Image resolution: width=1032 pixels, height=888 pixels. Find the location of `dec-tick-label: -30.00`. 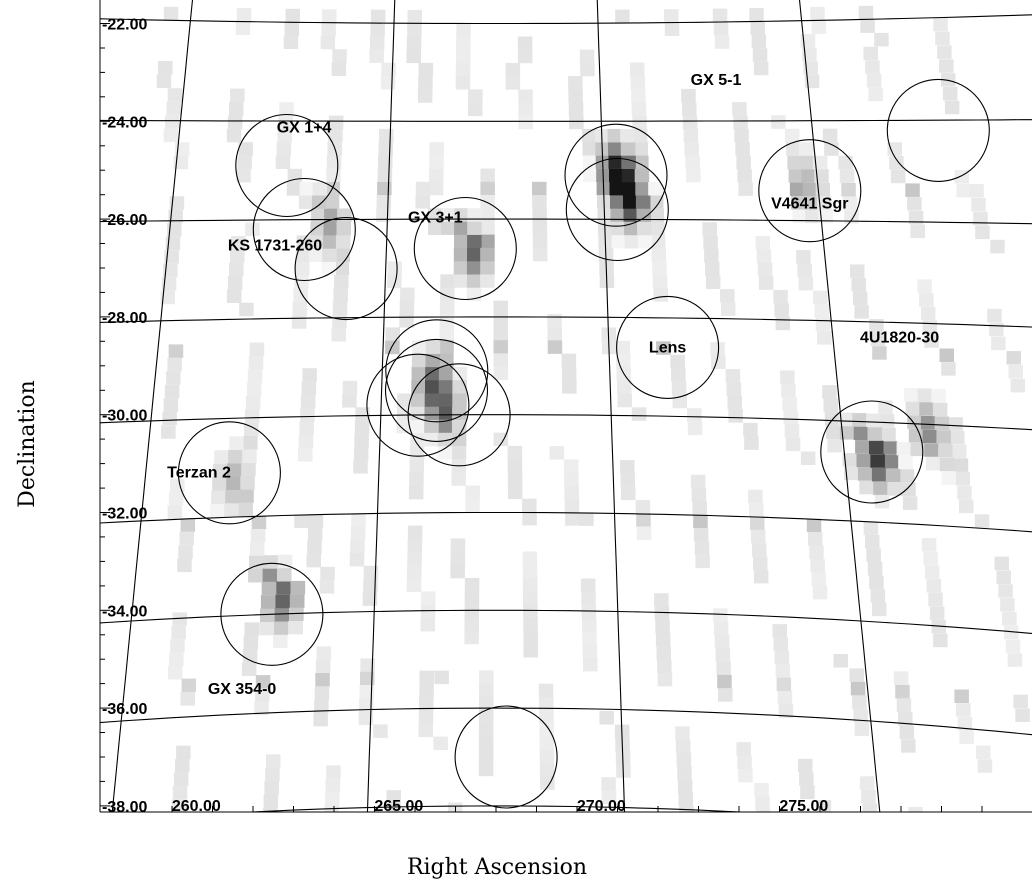

dec-tick-label: -30.00 is located at coordinates (124, 416).